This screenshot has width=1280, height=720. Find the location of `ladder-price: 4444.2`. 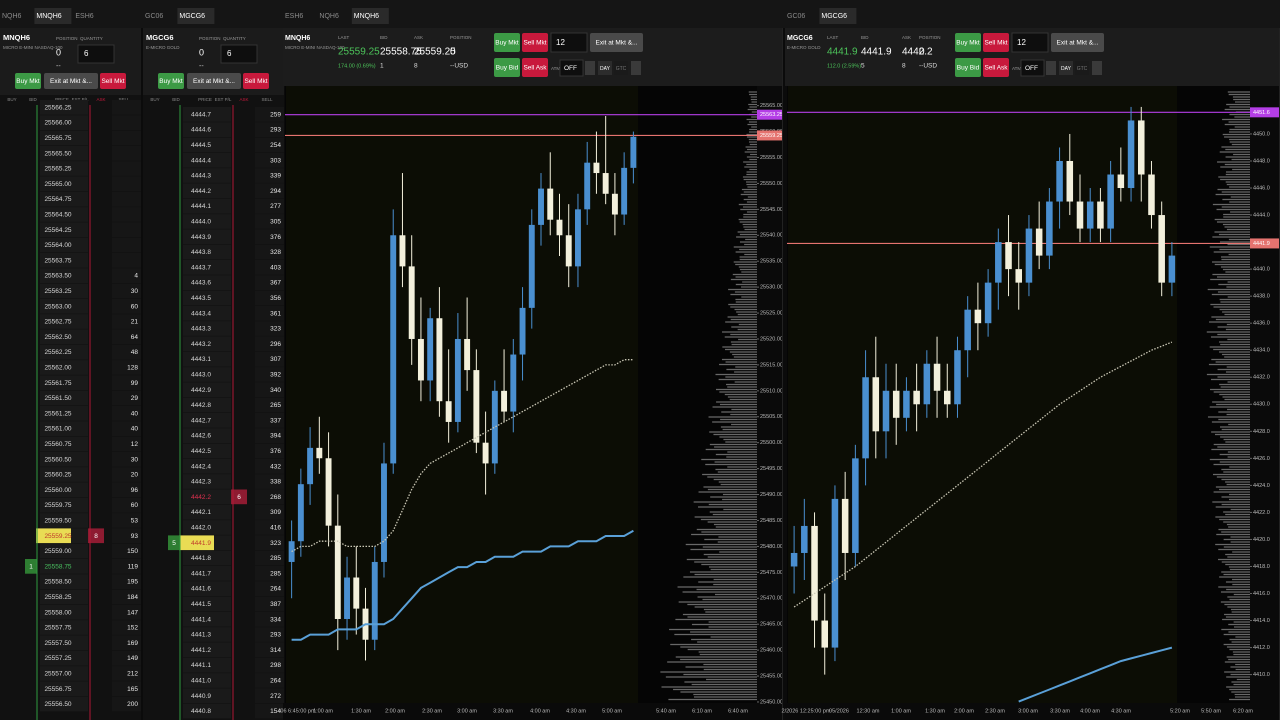

ladder-price: 4444.2 is located at coordinates (201, 191).